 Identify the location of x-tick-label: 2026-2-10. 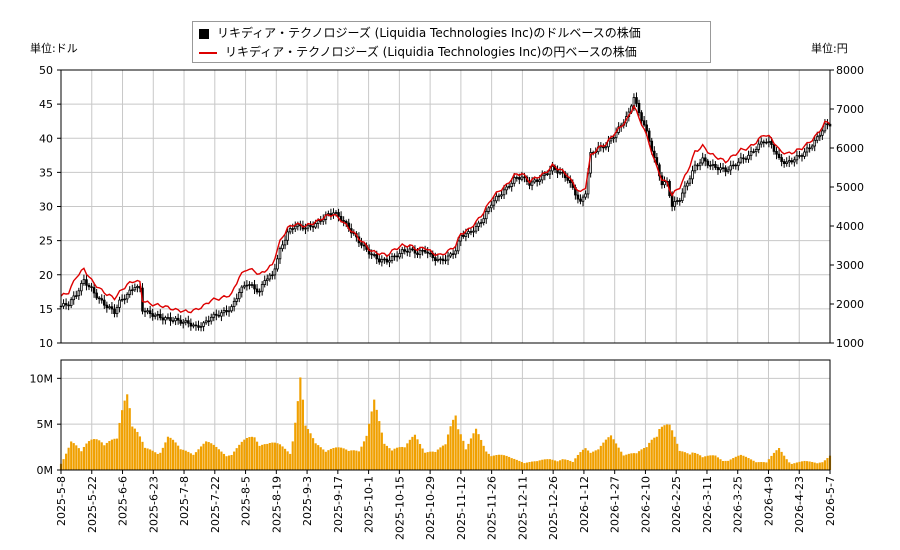
(645, 504).